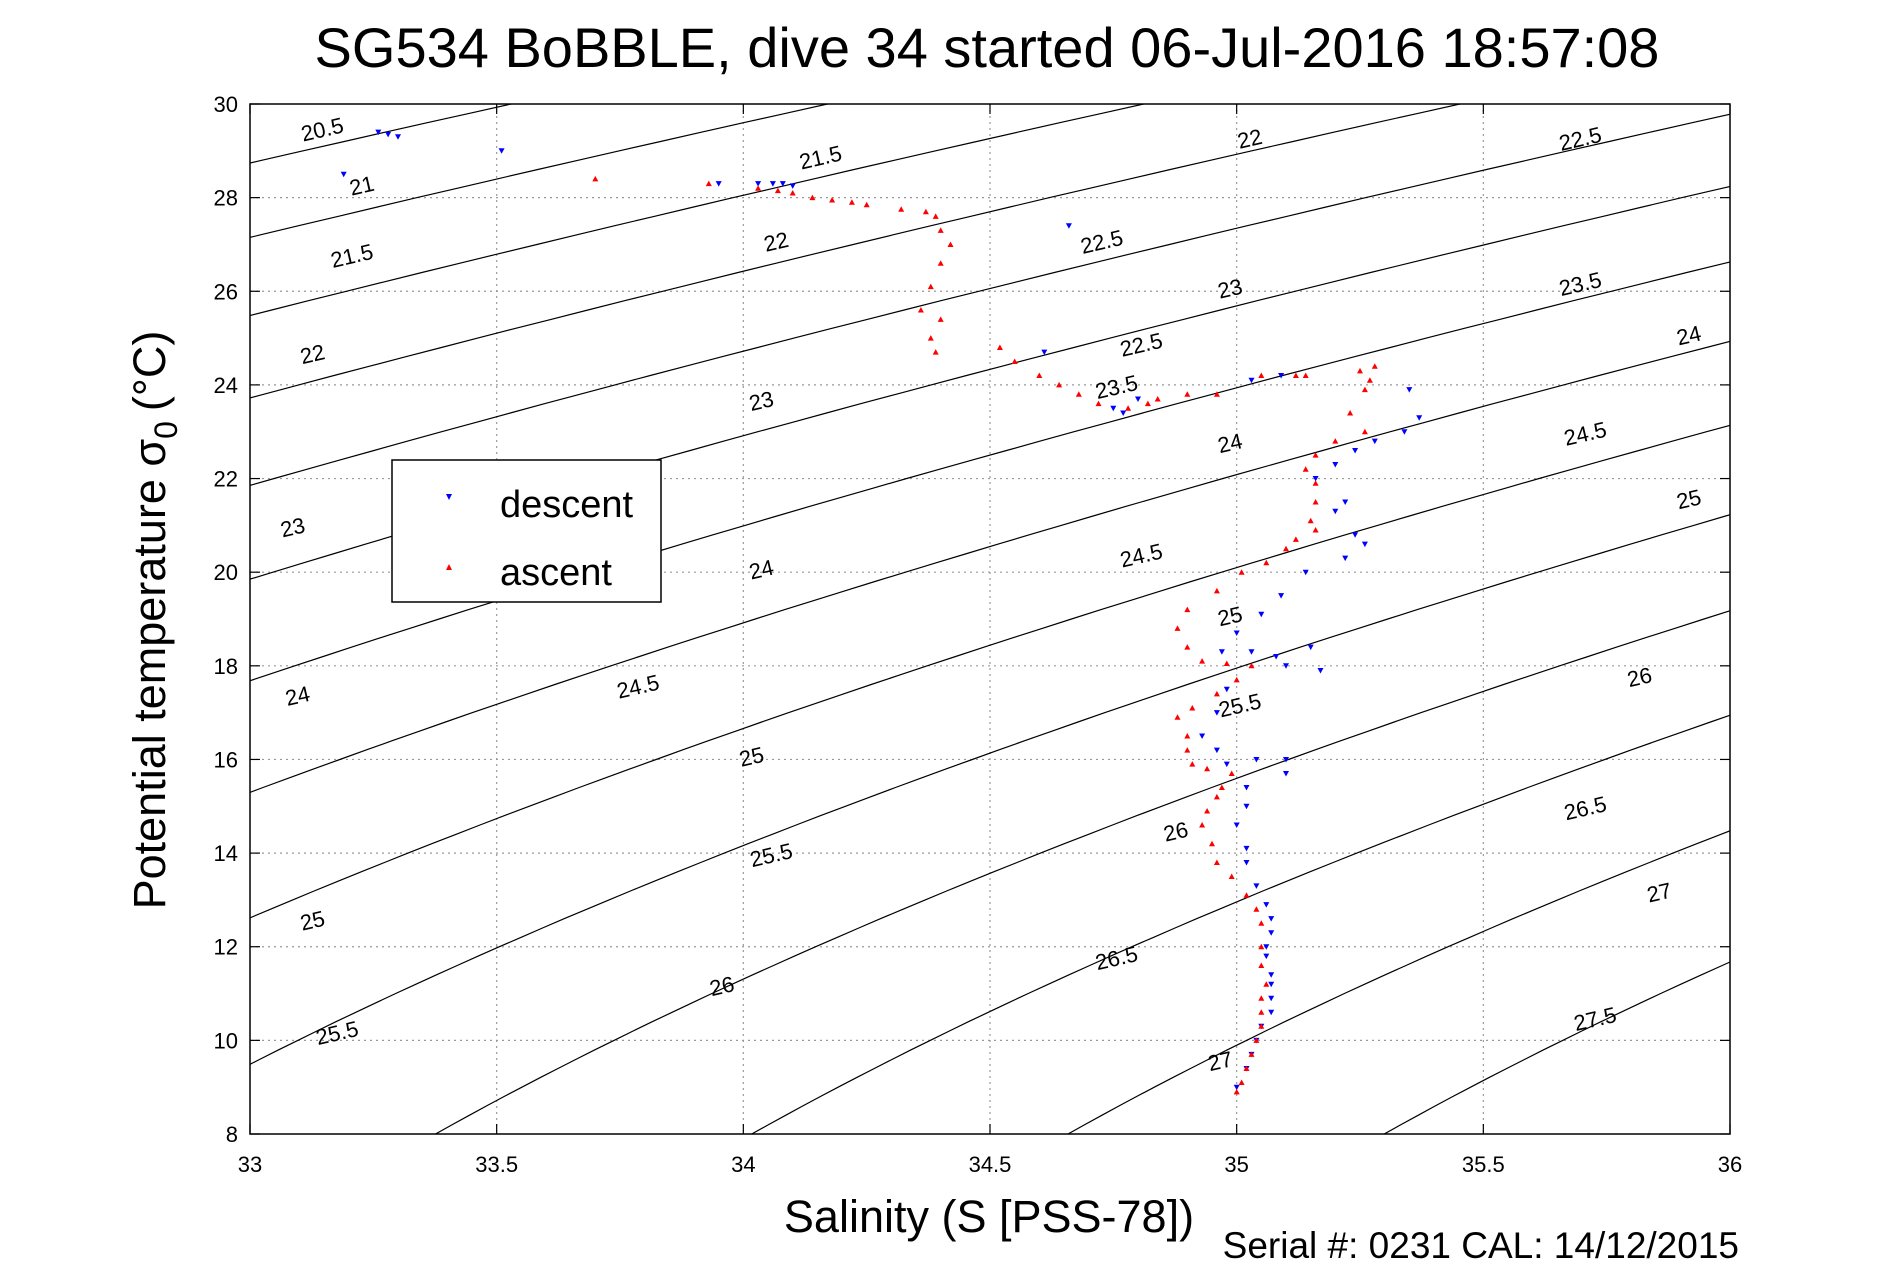 The height and width of the screenshot is (1262, 1891). I want to click on x-tick-label: 34, so click(743, 1164).